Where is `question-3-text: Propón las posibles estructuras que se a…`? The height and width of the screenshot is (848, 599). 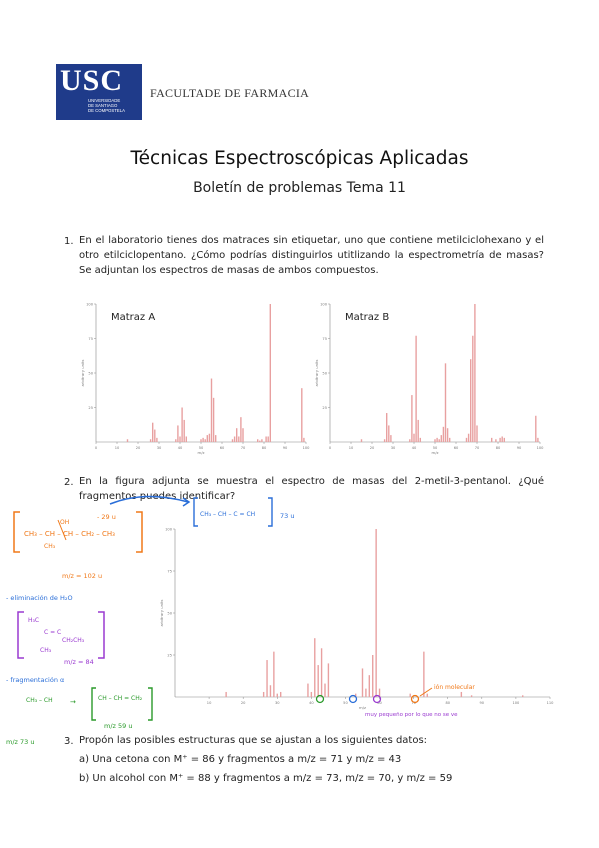 question-3-text: Propón las posibles estructuras que se a… is located at coordinates (253, 740).